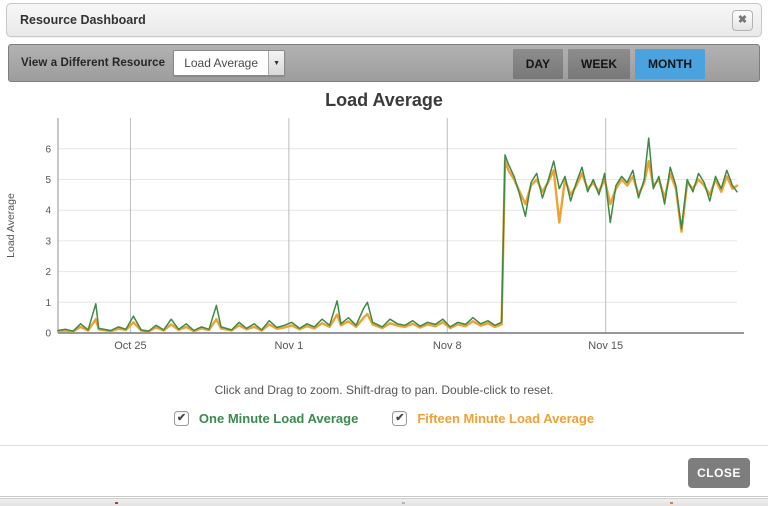 Image resolution: width=768 pixels, height=506 pixels. What do you see at coordinates (278, 418) in the screenshot?
I see `one-minute-label: One Minute Load Average` at bounding box center [278, 418].